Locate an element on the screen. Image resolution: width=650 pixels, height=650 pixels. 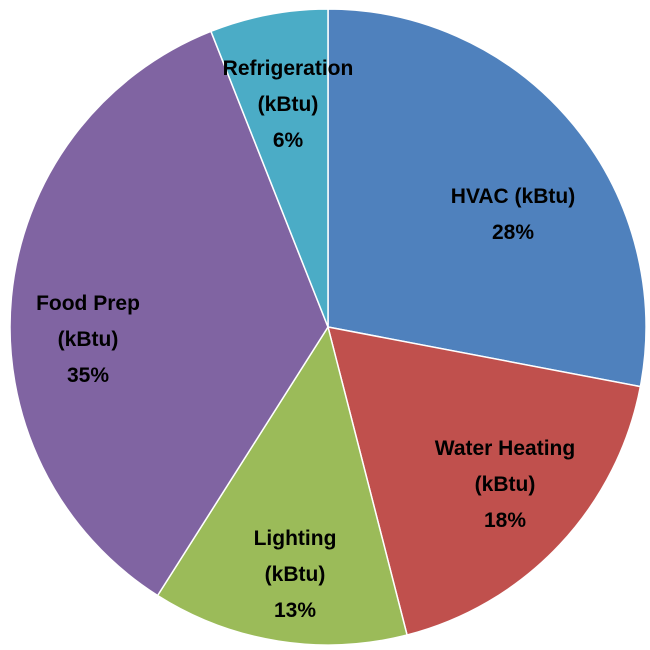
slice-label: HVAC (kBtu) 28% is located at coordinates (513, 215).